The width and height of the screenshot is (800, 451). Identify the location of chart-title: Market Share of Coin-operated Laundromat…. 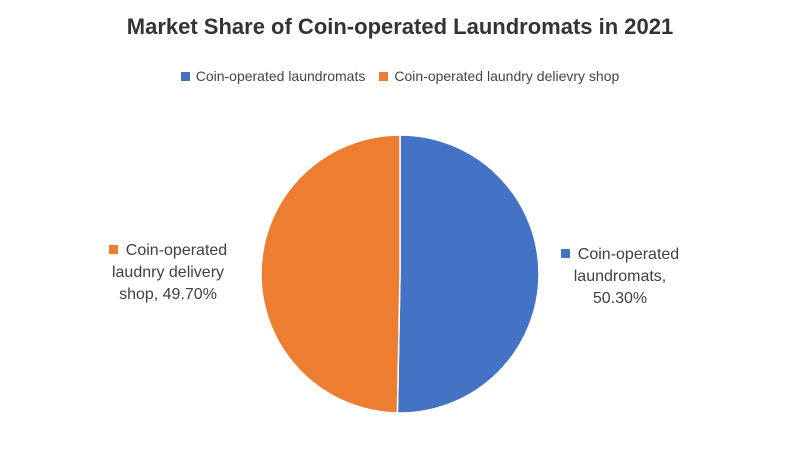
(400, 26).